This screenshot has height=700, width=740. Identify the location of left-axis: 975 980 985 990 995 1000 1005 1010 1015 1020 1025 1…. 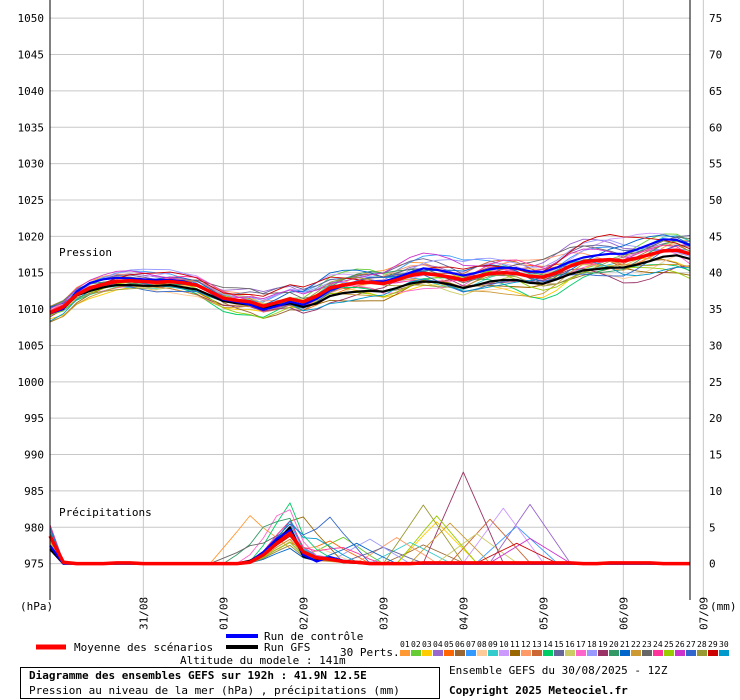
(31, 291).